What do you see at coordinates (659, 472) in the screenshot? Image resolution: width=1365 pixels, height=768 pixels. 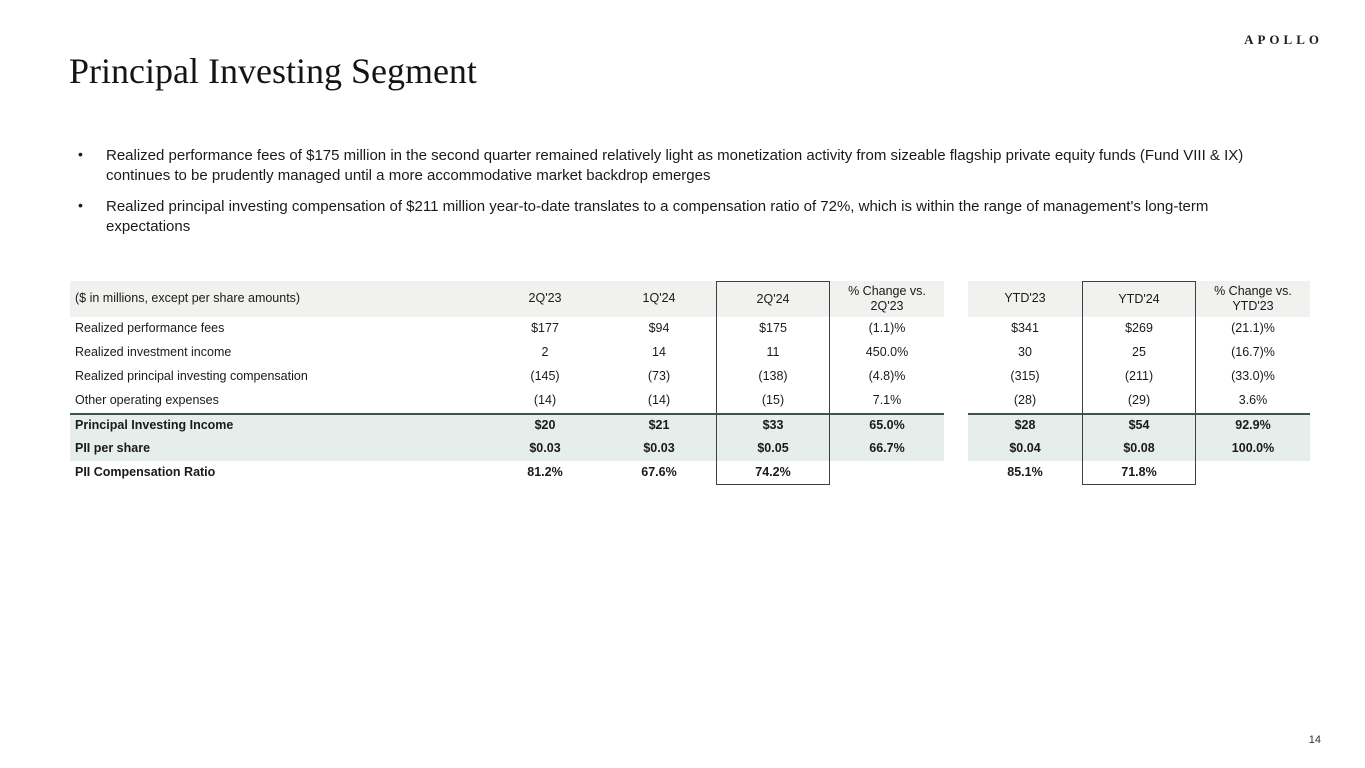 I see `table-cell: 67.6%` at bounding box center [659, 472].